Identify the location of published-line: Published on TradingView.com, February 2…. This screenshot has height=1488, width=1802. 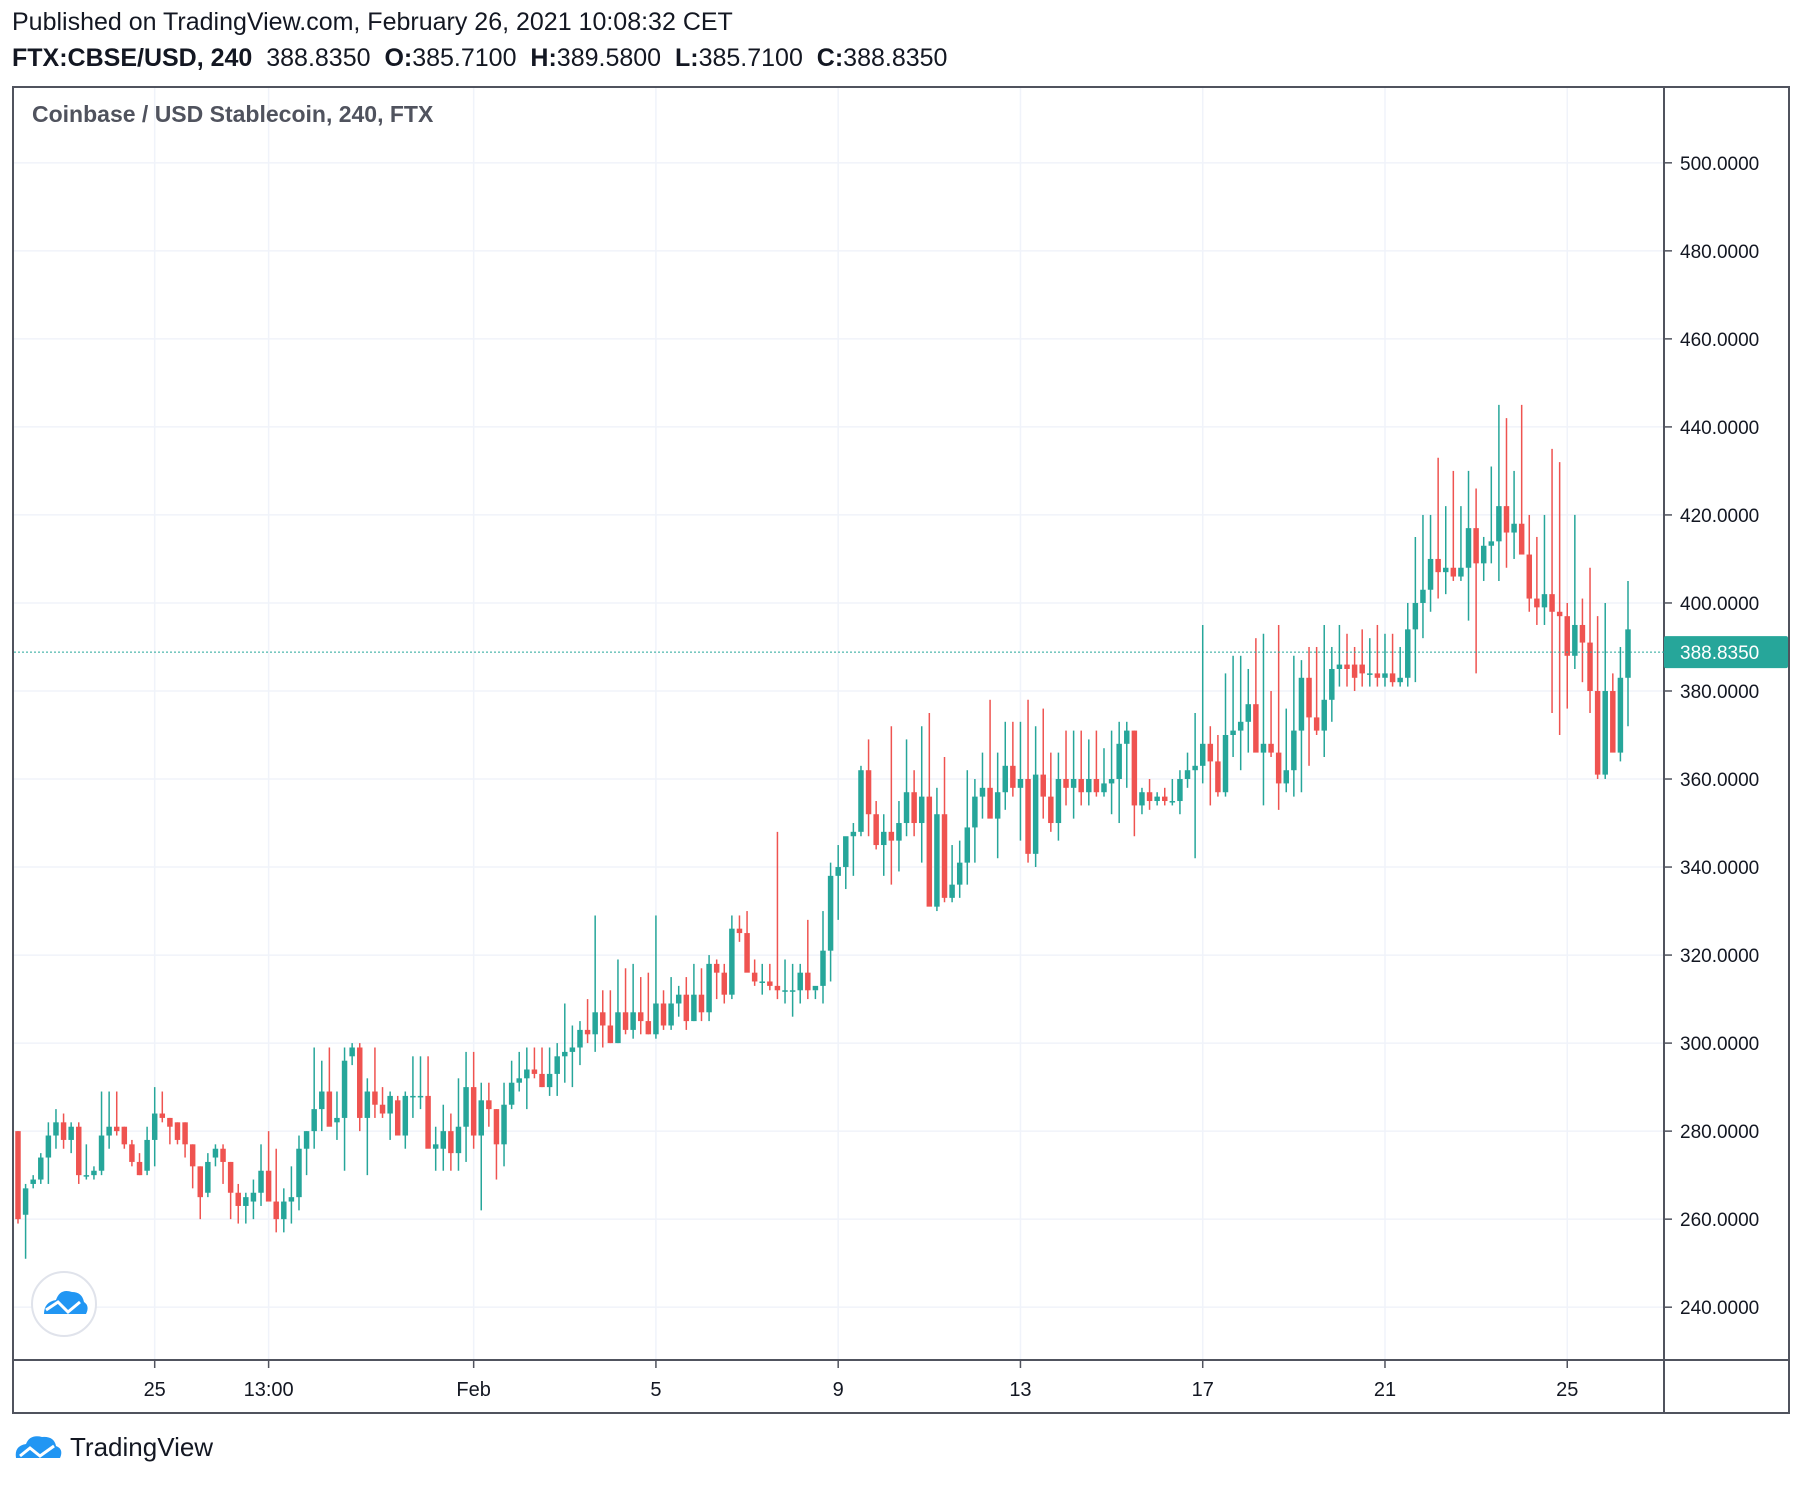
(372, 22).